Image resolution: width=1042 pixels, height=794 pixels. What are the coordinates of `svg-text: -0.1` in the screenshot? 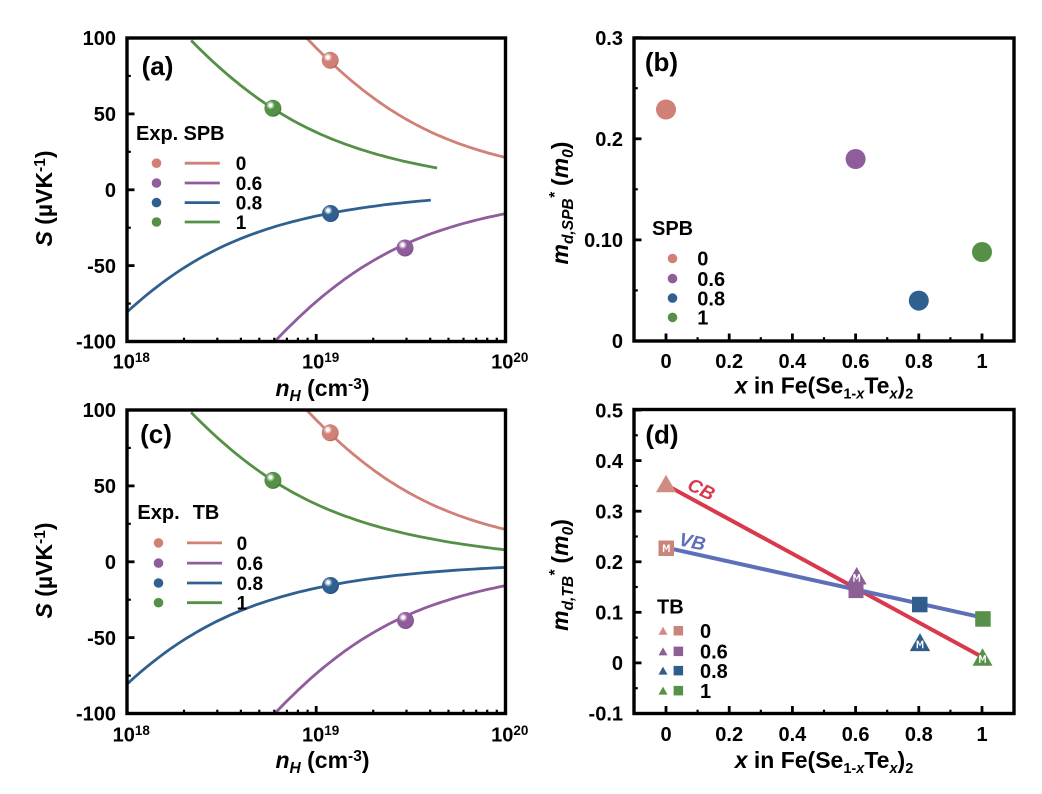 It's located at (606, 715).